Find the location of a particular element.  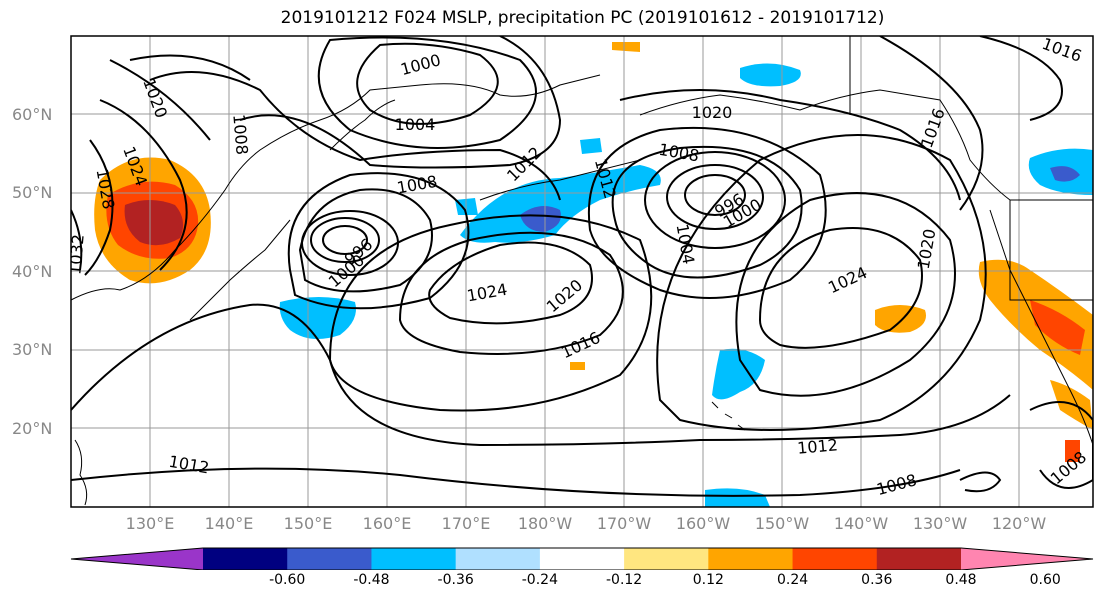

isobar-1004-north is located at coordinates (427, 92).